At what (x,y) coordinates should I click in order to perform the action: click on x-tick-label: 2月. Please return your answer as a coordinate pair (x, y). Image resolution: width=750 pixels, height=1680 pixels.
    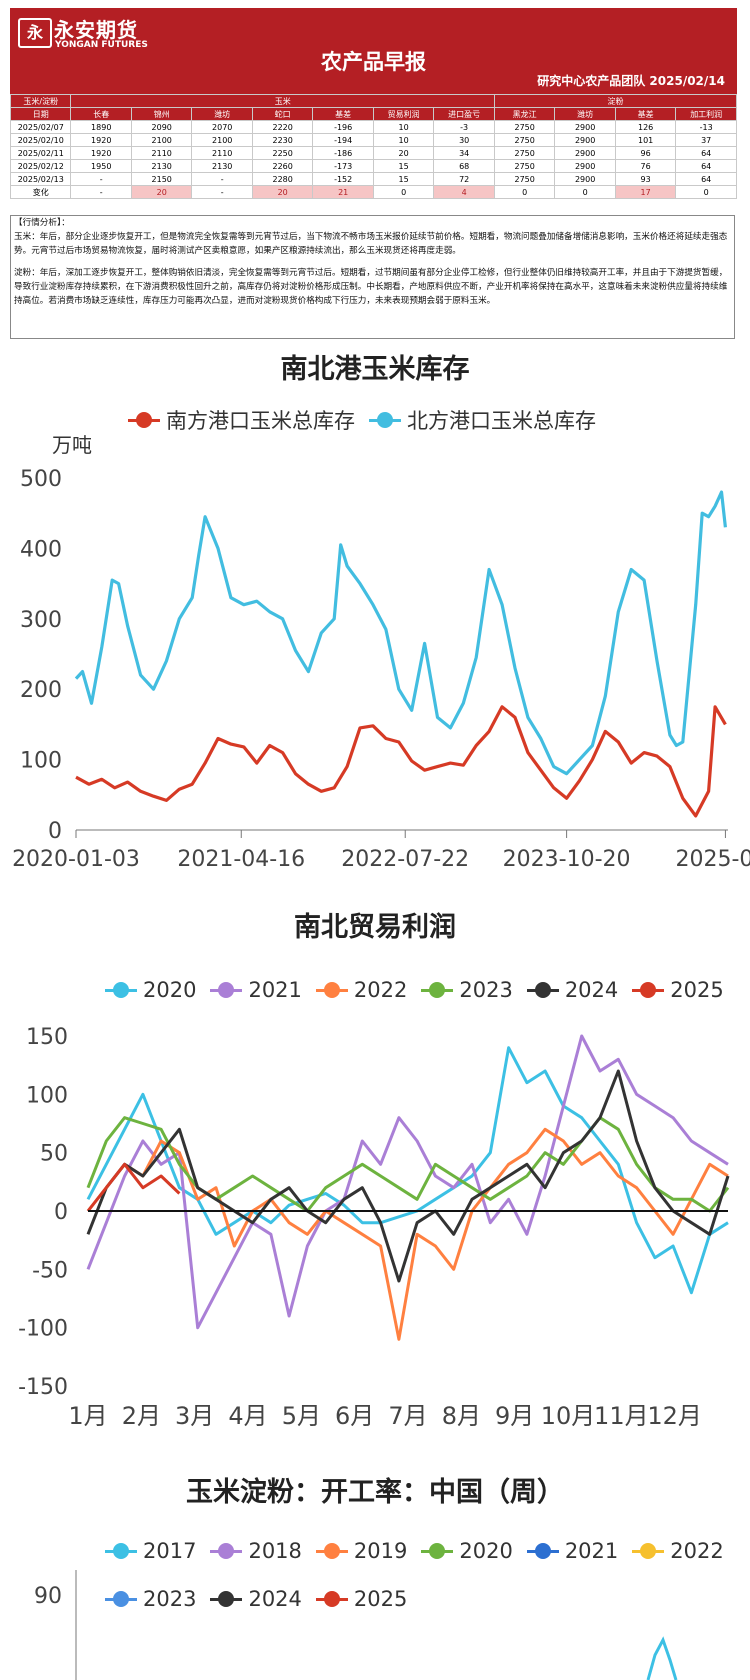
    Looking at the image, I should click on (141, 1416).